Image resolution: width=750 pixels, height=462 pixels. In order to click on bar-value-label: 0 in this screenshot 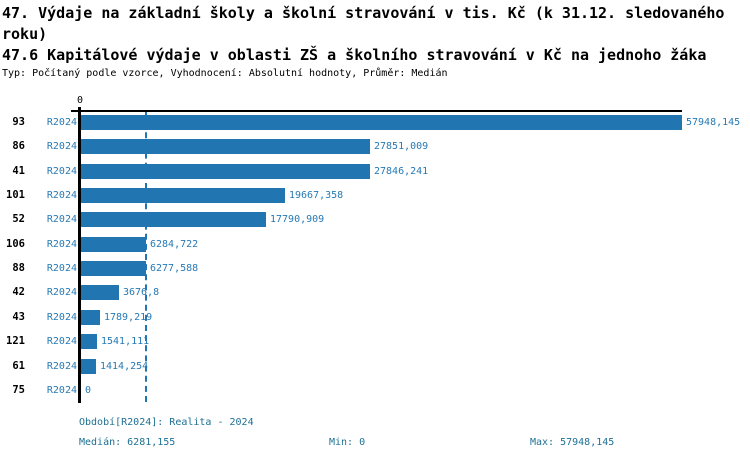, I will do `click(88, 390)`.